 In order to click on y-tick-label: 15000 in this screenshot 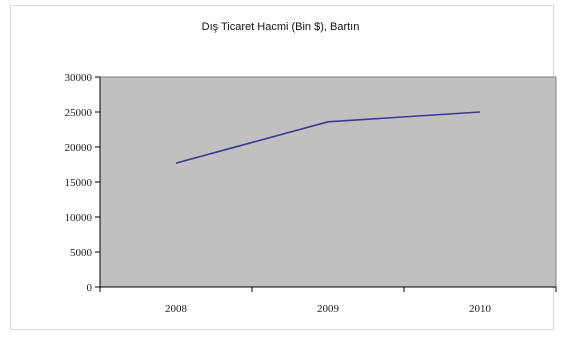, I will do `click(79, 183)`.